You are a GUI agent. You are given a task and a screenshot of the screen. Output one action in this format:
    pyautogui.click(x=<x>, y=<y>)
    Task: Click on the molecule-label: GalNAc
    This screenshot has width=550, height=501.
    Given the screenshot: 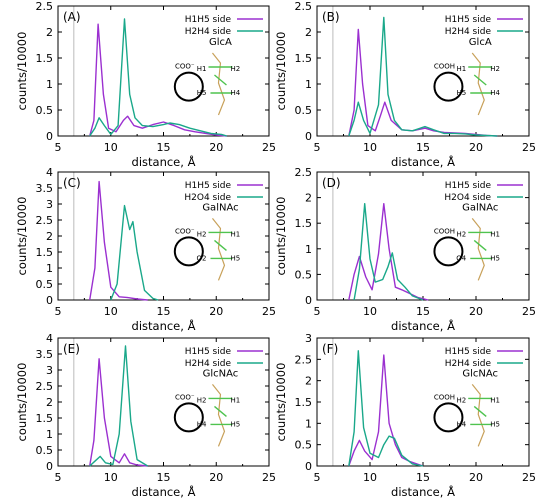 What is the action you would take?
    pyautogui.click(x=480, y=207)
    